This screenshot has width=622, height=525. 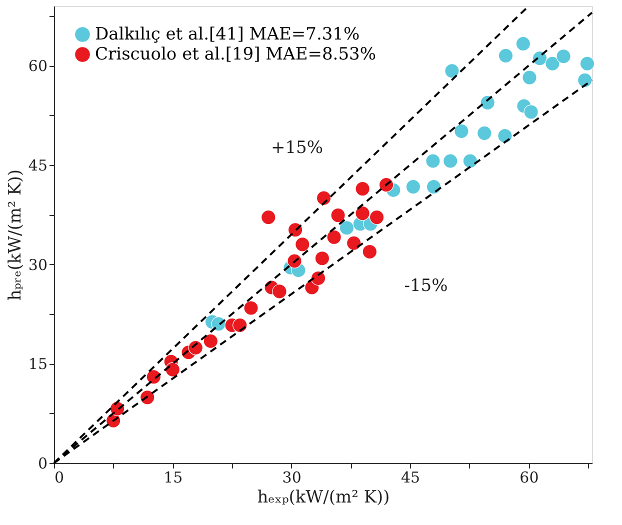 What do you see at coordinates (38, 265) in the screenshot?
I see `y-tick-label: 30` at bounding box center [38, 265].